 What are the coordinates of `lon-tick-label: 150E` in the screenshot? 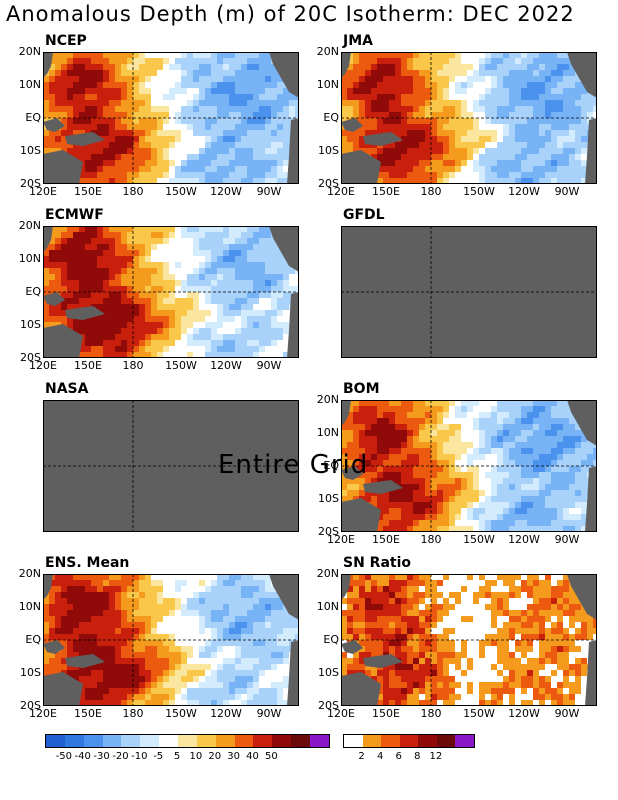 It's located at (386, 191).